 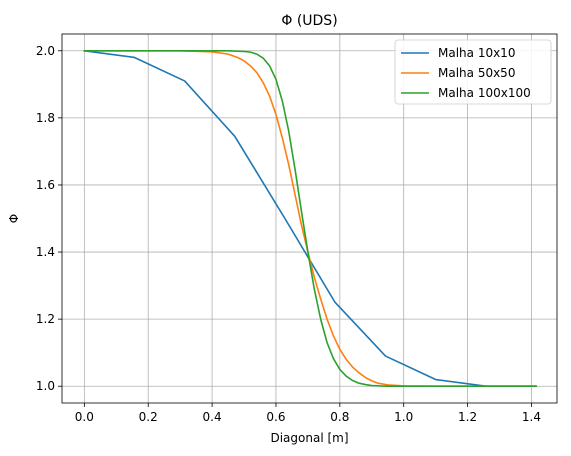 I want to click on legend-entry: Malha 100x100, so click(x=484, y=93).